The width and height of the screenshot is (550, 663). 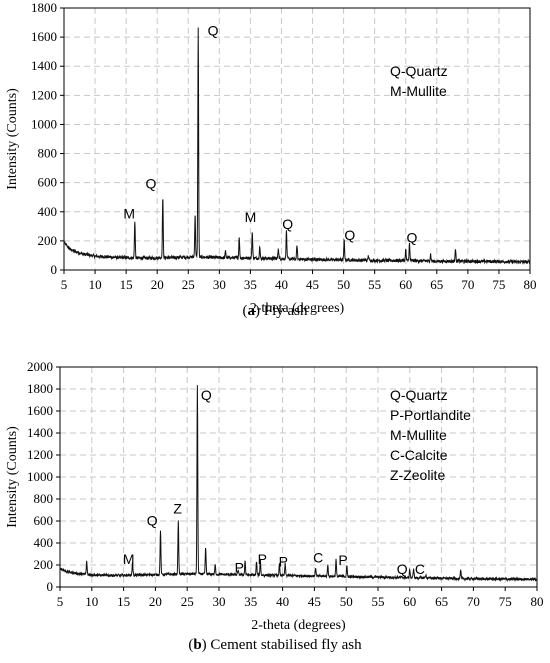 What do you see at coordinates (44, 564) in the screenshot?
I see `panel-b-y-tick-label: 200` at bounding box center [44, 564].